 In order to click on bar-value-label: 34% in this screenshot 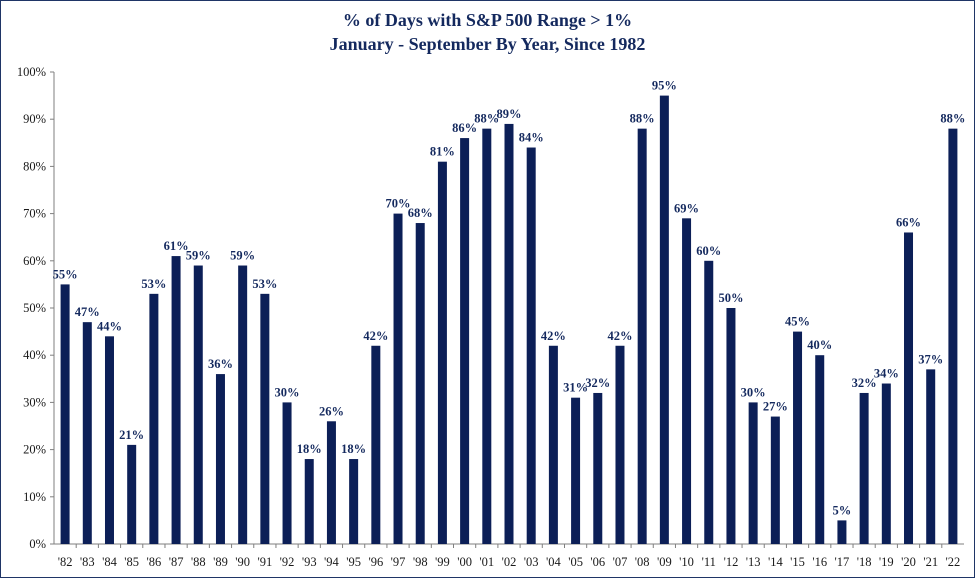, I will do `click(886, 374)`.